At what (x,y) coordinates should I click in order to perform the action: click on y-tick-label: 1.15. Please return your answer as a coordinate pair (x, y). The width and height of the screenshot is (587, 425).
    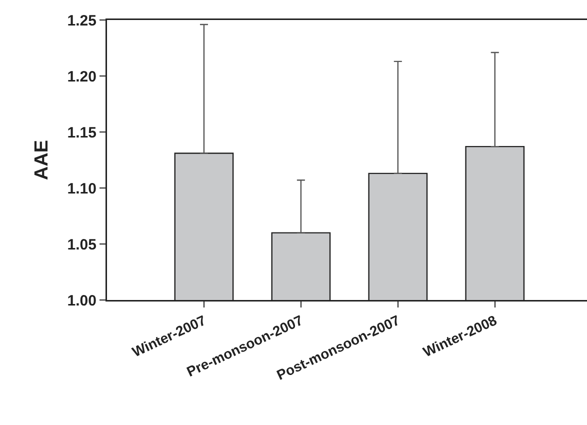
    Looking at the image, I should click on (81, 133).